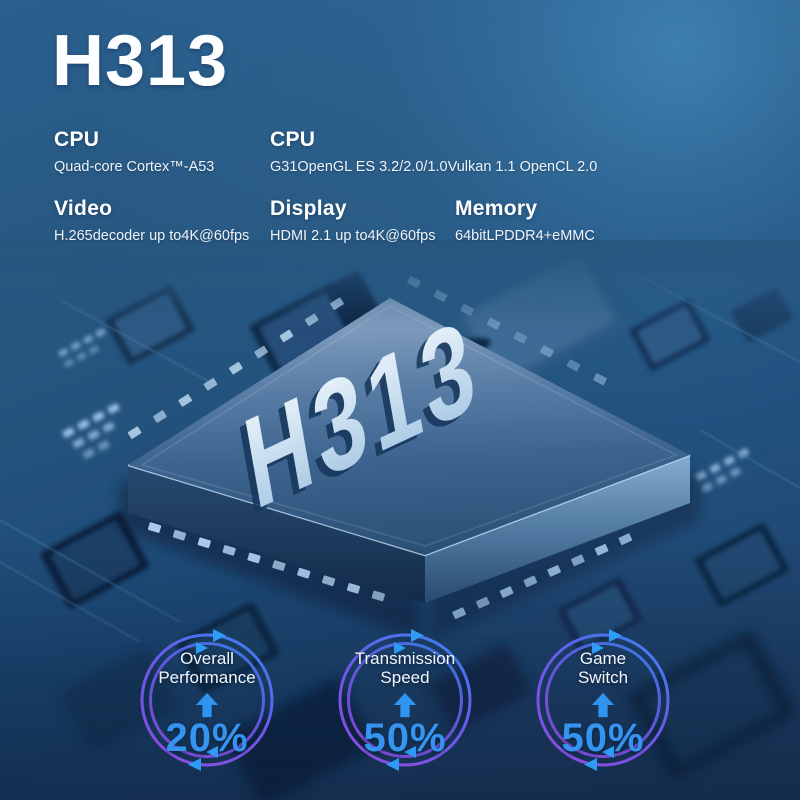 Image resolution: width=800 pixels, height=800 pixels. I want to click on stat-value: 20%, so click(207, 738).